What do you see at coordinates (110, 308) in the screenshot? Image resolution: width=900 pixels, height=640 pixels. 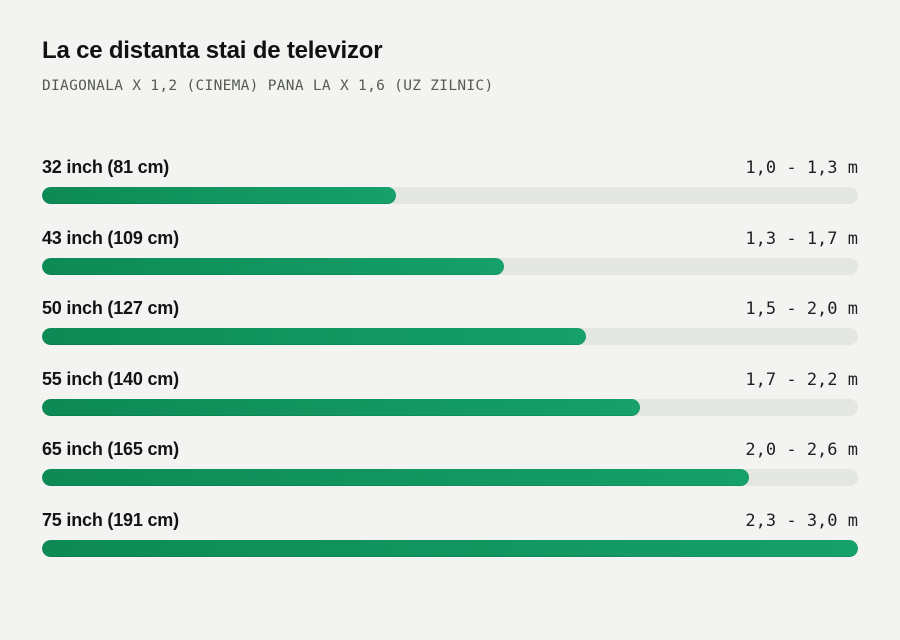 I see `bar-category-label: 50 inch (127 cm)` at bounding box center [110, 308].